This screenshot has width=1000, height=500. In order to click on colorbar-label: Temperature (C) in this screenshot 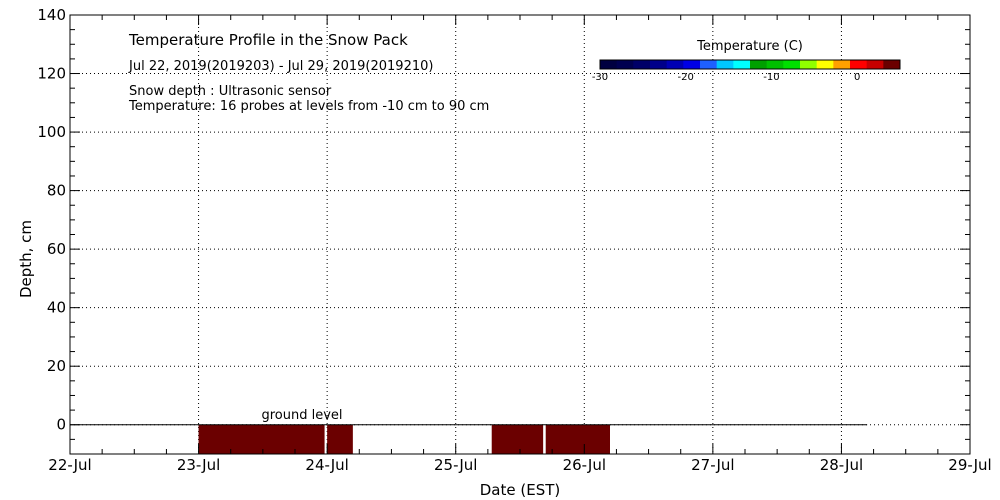, I will do `click(749, 46)`.